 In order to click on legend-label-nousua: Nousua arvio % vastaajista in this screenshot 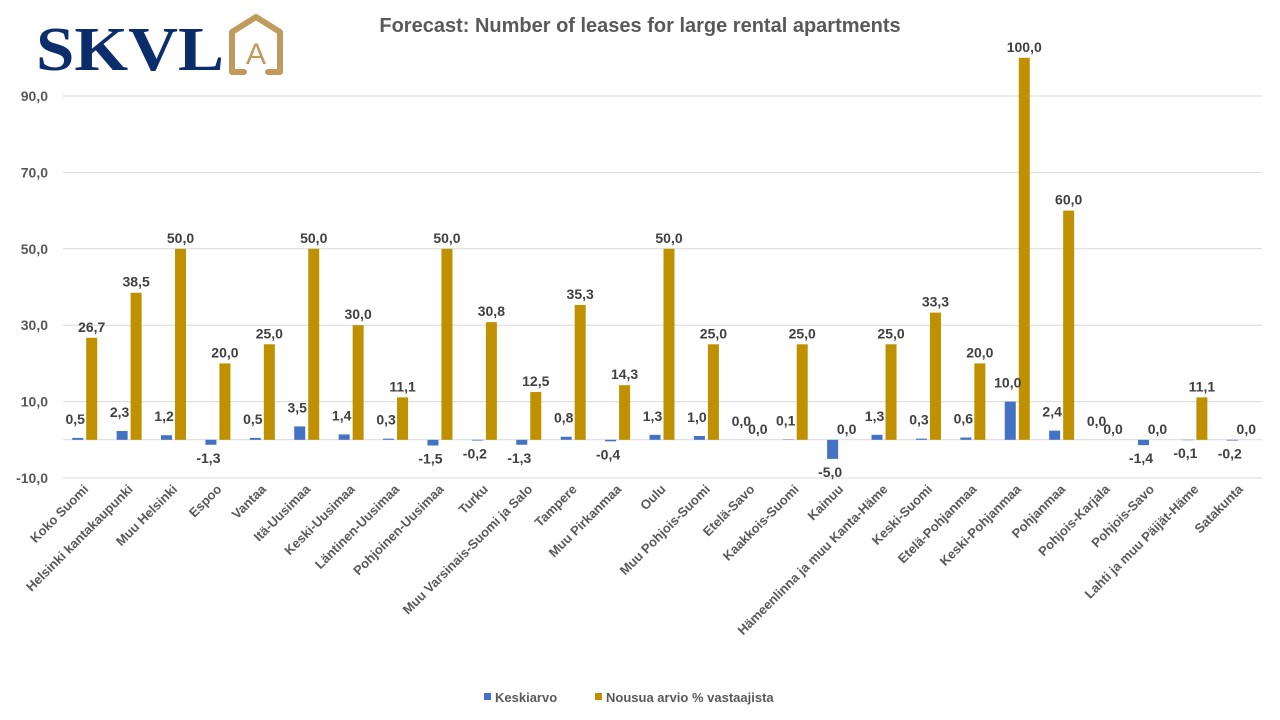, I will do `click(690, 697)`.